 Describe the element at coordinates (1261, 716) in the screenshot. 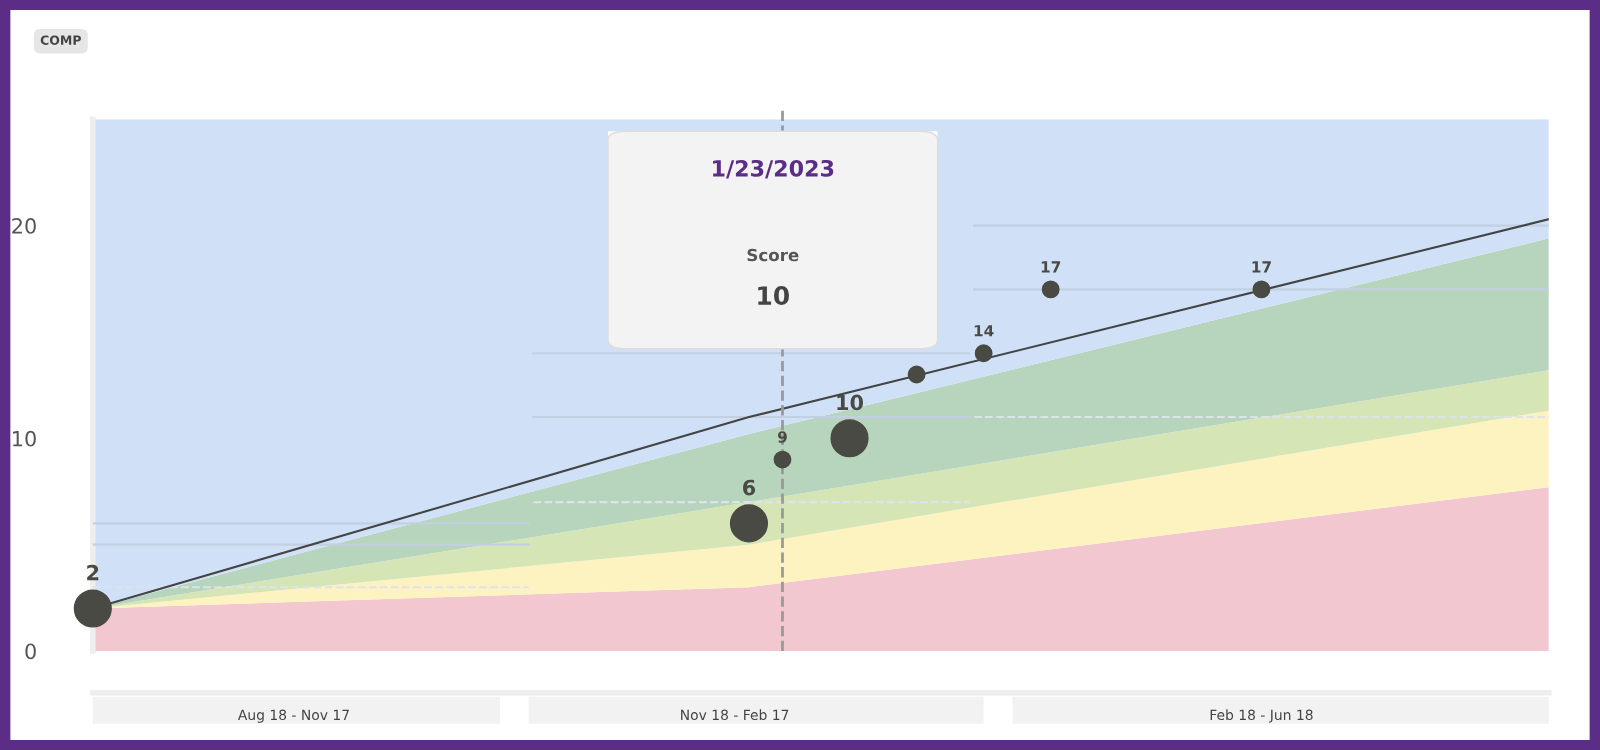

I see `x-tick-label: Feb 18 - Jun 18` at that location.